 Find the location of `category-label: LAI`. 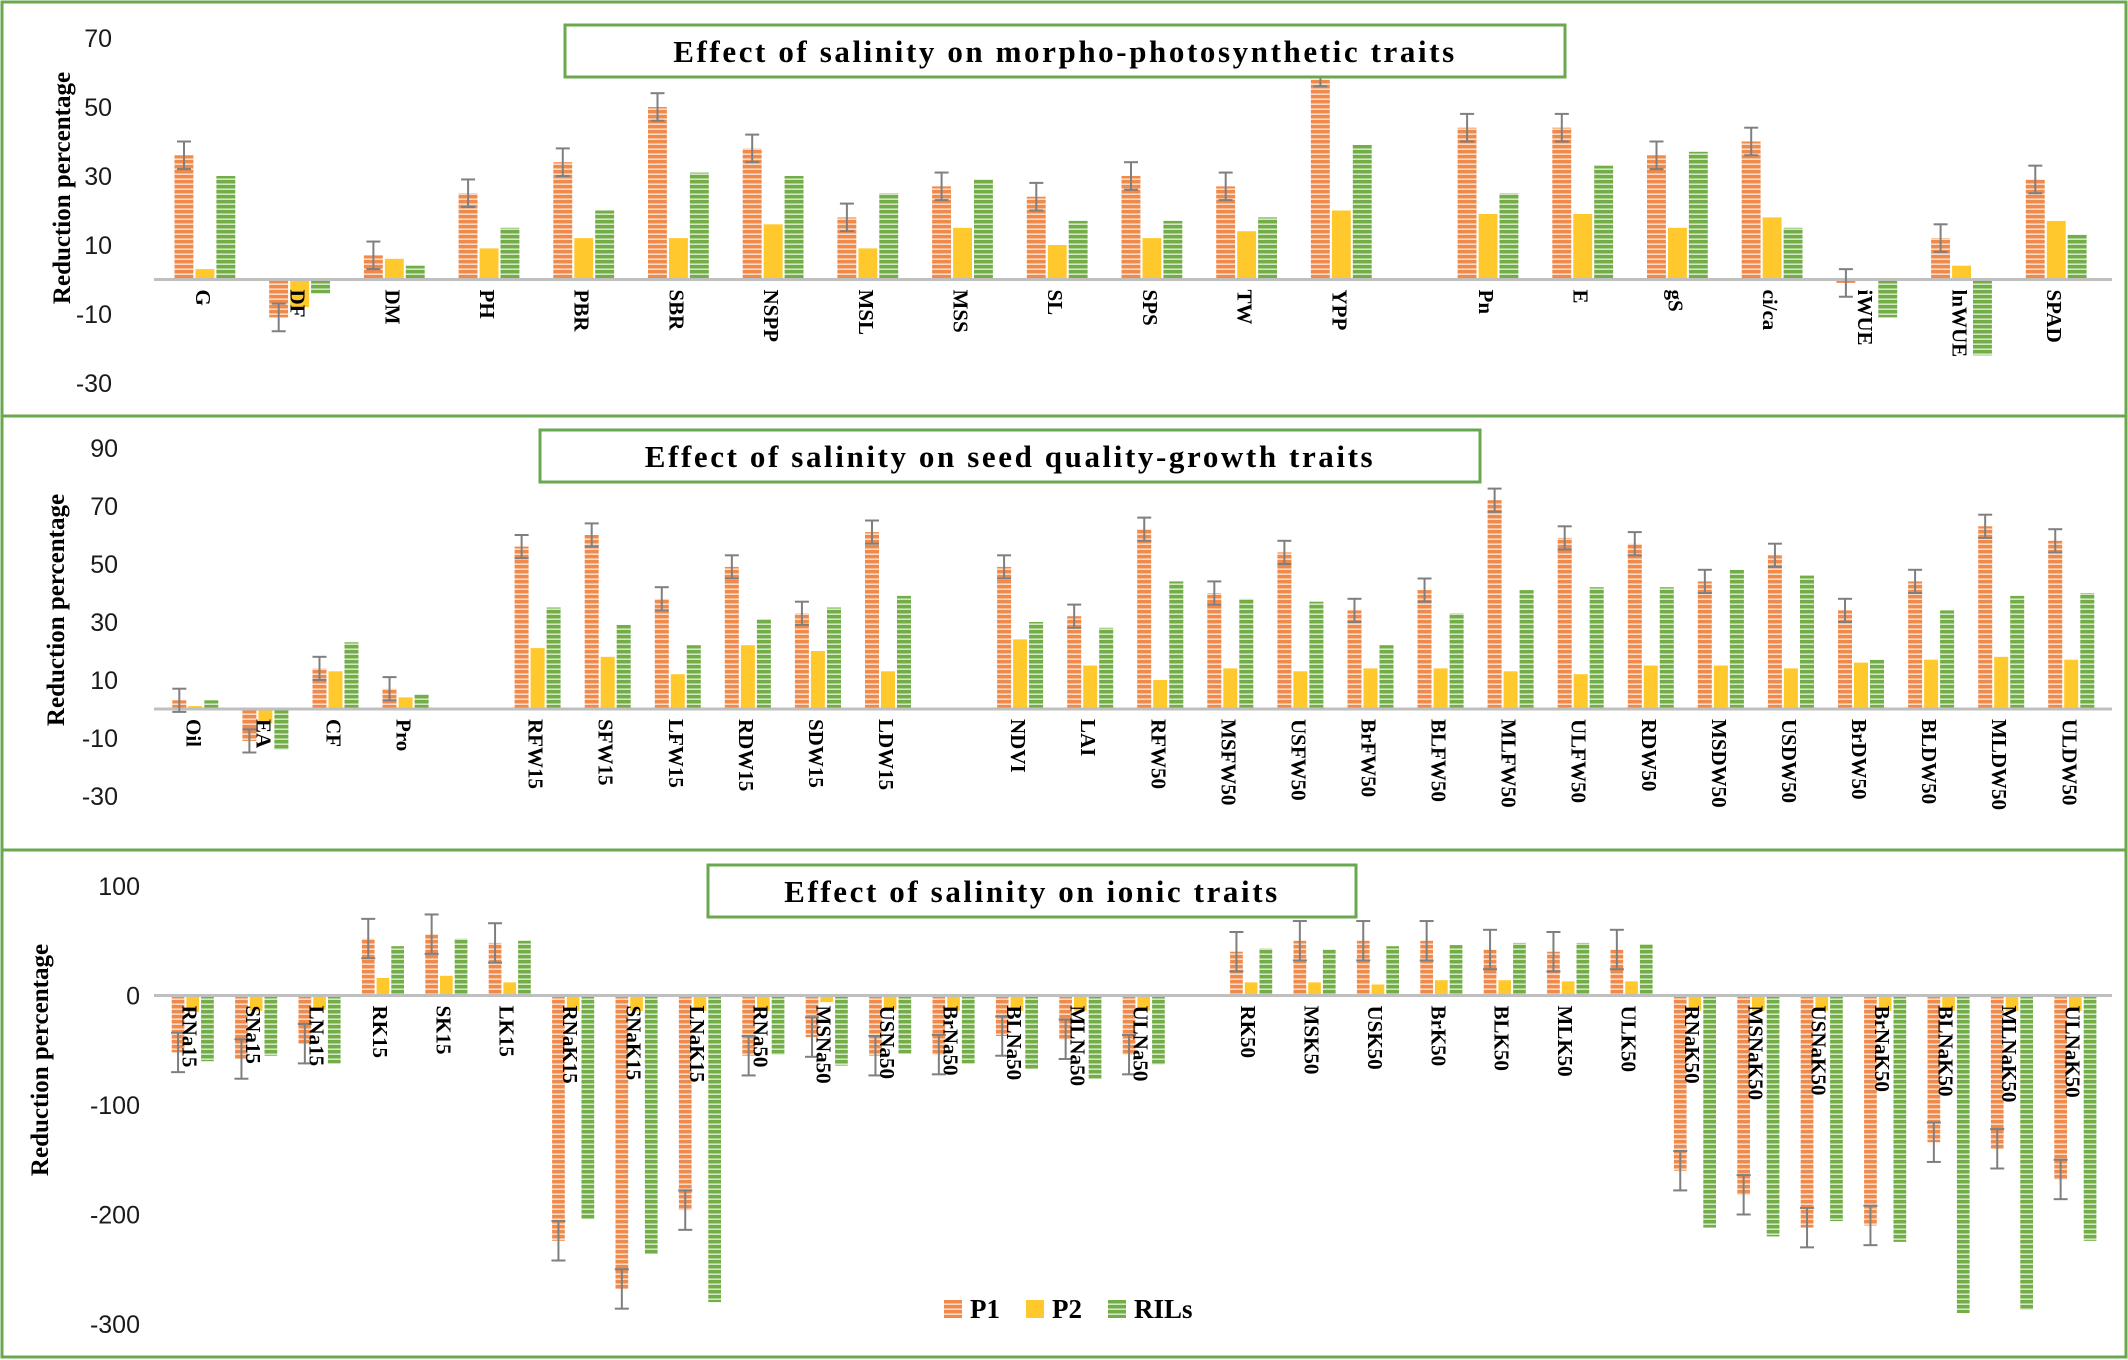

category-label: LAI is located at coordinates (1088, 737).